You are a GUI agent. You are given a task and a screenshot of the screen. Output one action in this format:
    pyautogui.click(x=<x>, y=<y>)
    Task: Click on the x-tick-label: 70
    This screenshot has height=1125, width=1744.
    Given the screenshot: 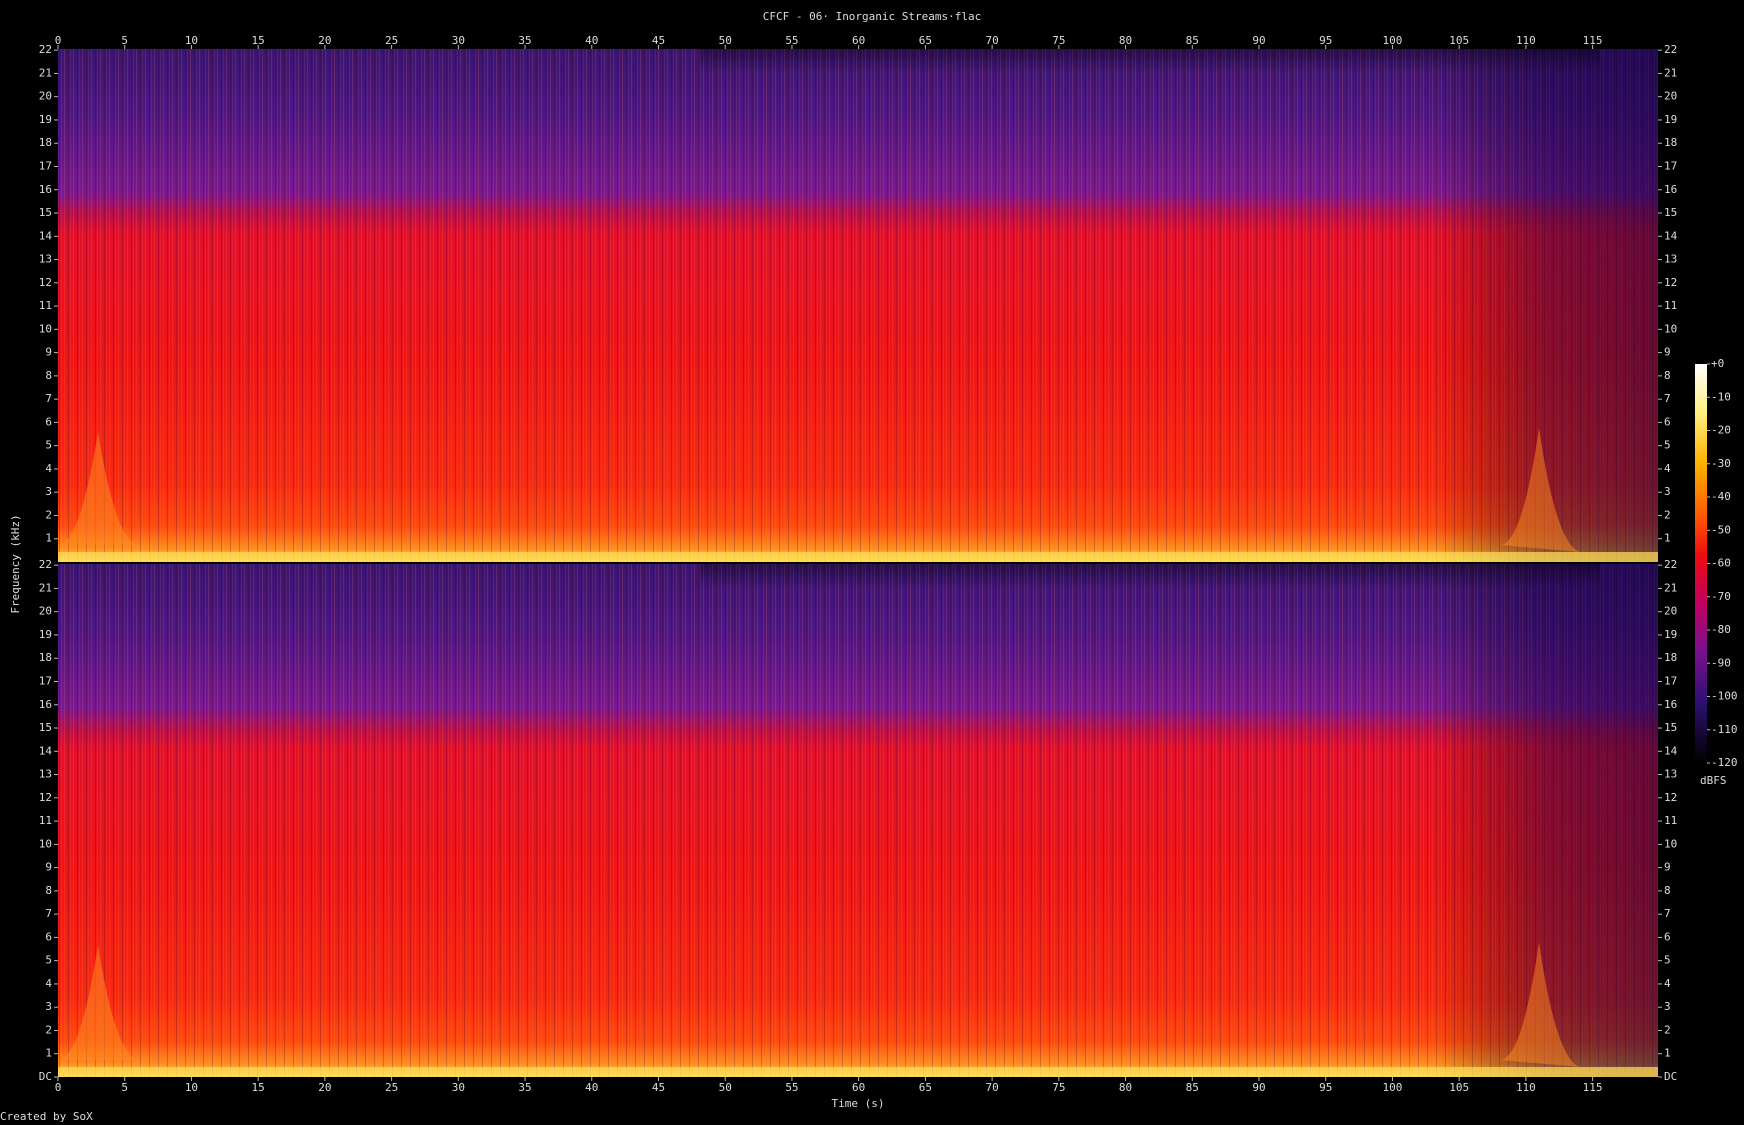 What is the action you would take?
    pyautogui.click(x=991, y=1087)
    